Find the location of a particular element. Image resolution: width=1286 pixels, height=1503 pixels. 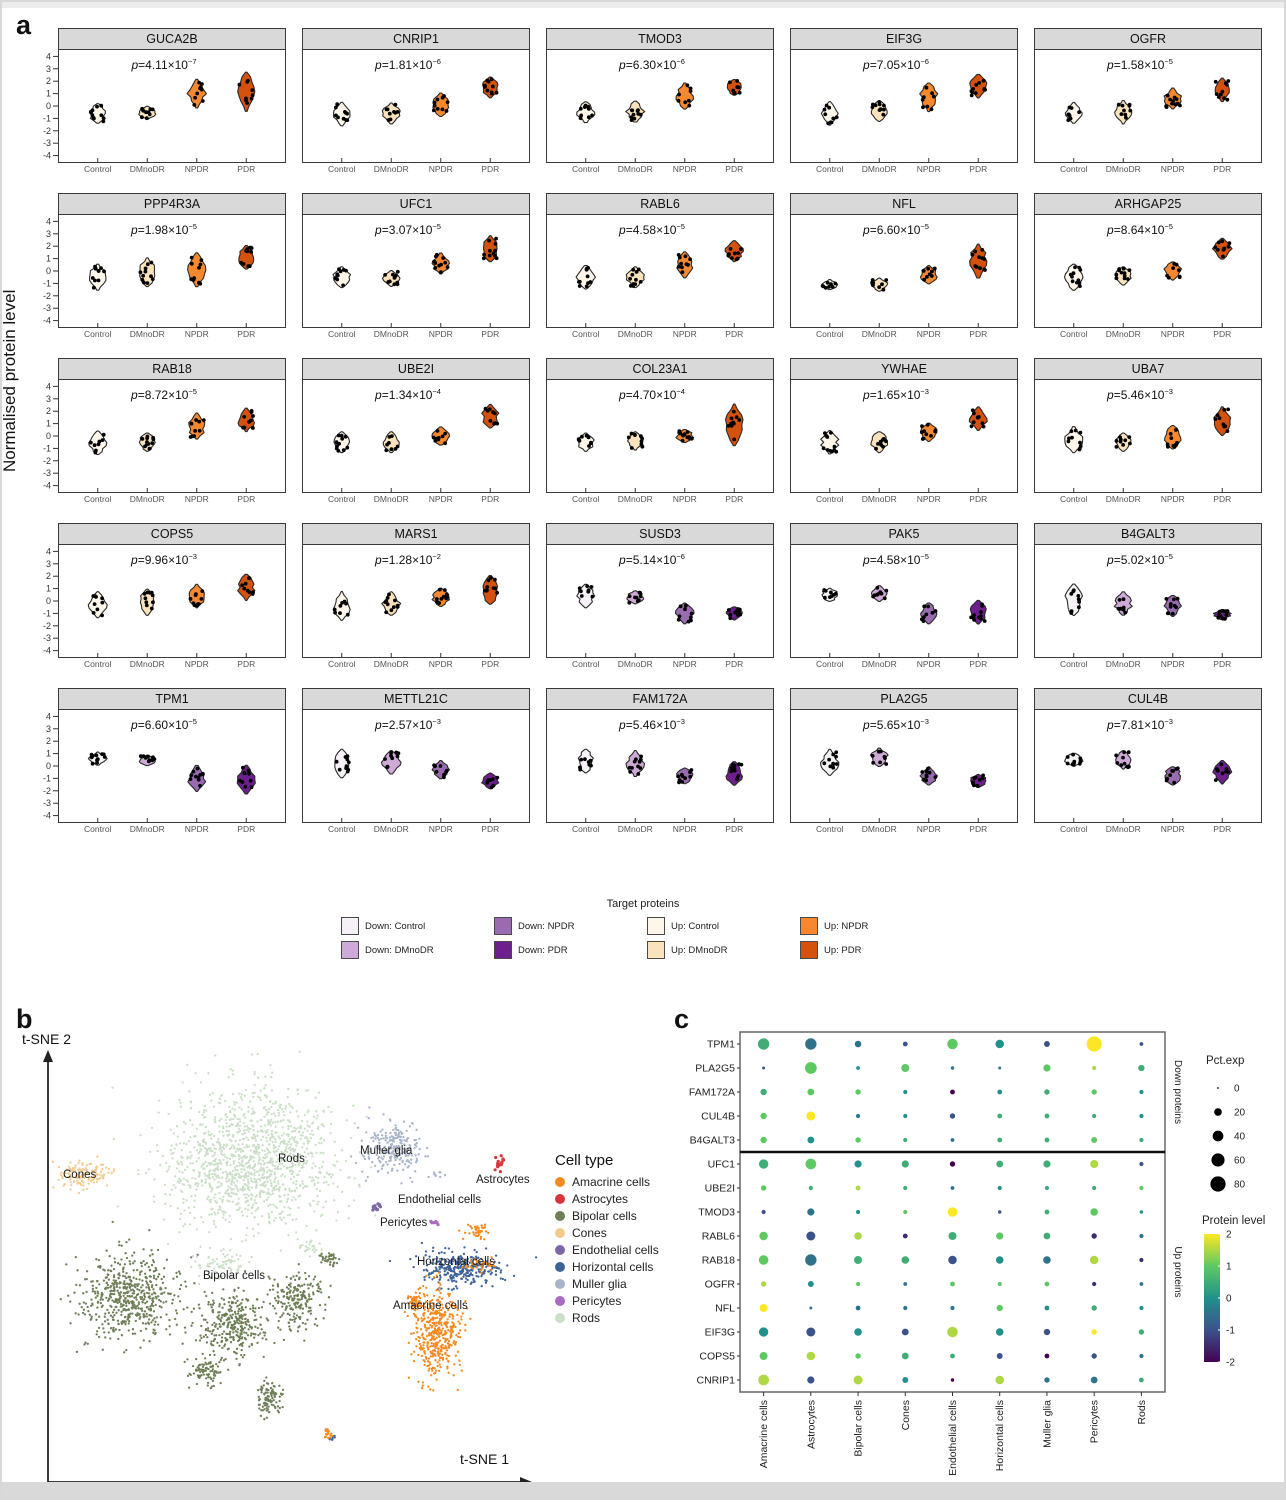

cell-type-label: Cones is located at coordinates (589, 1233).